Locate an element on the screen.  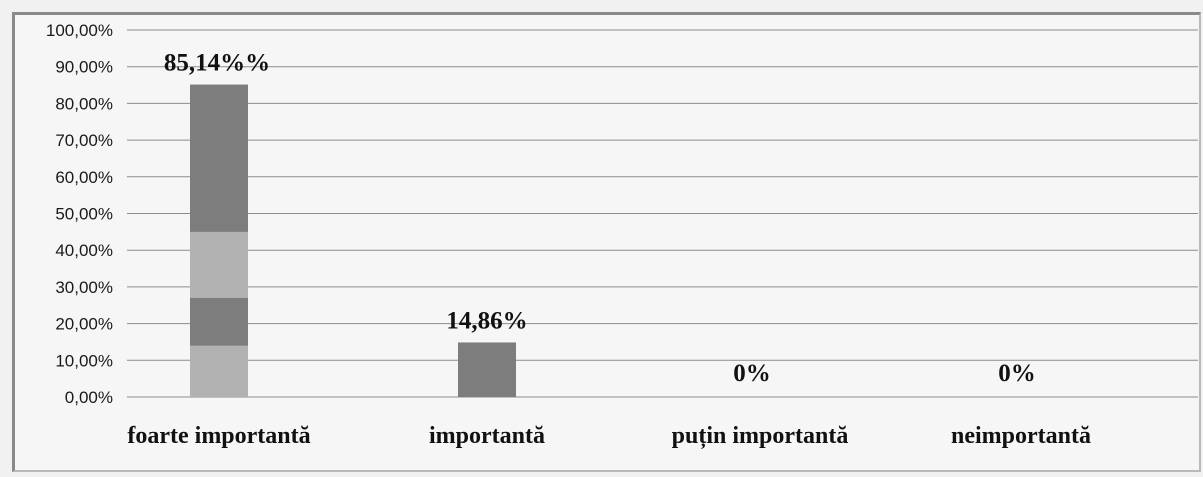
data-label: 14,86% is located at coordinates (486, 320).